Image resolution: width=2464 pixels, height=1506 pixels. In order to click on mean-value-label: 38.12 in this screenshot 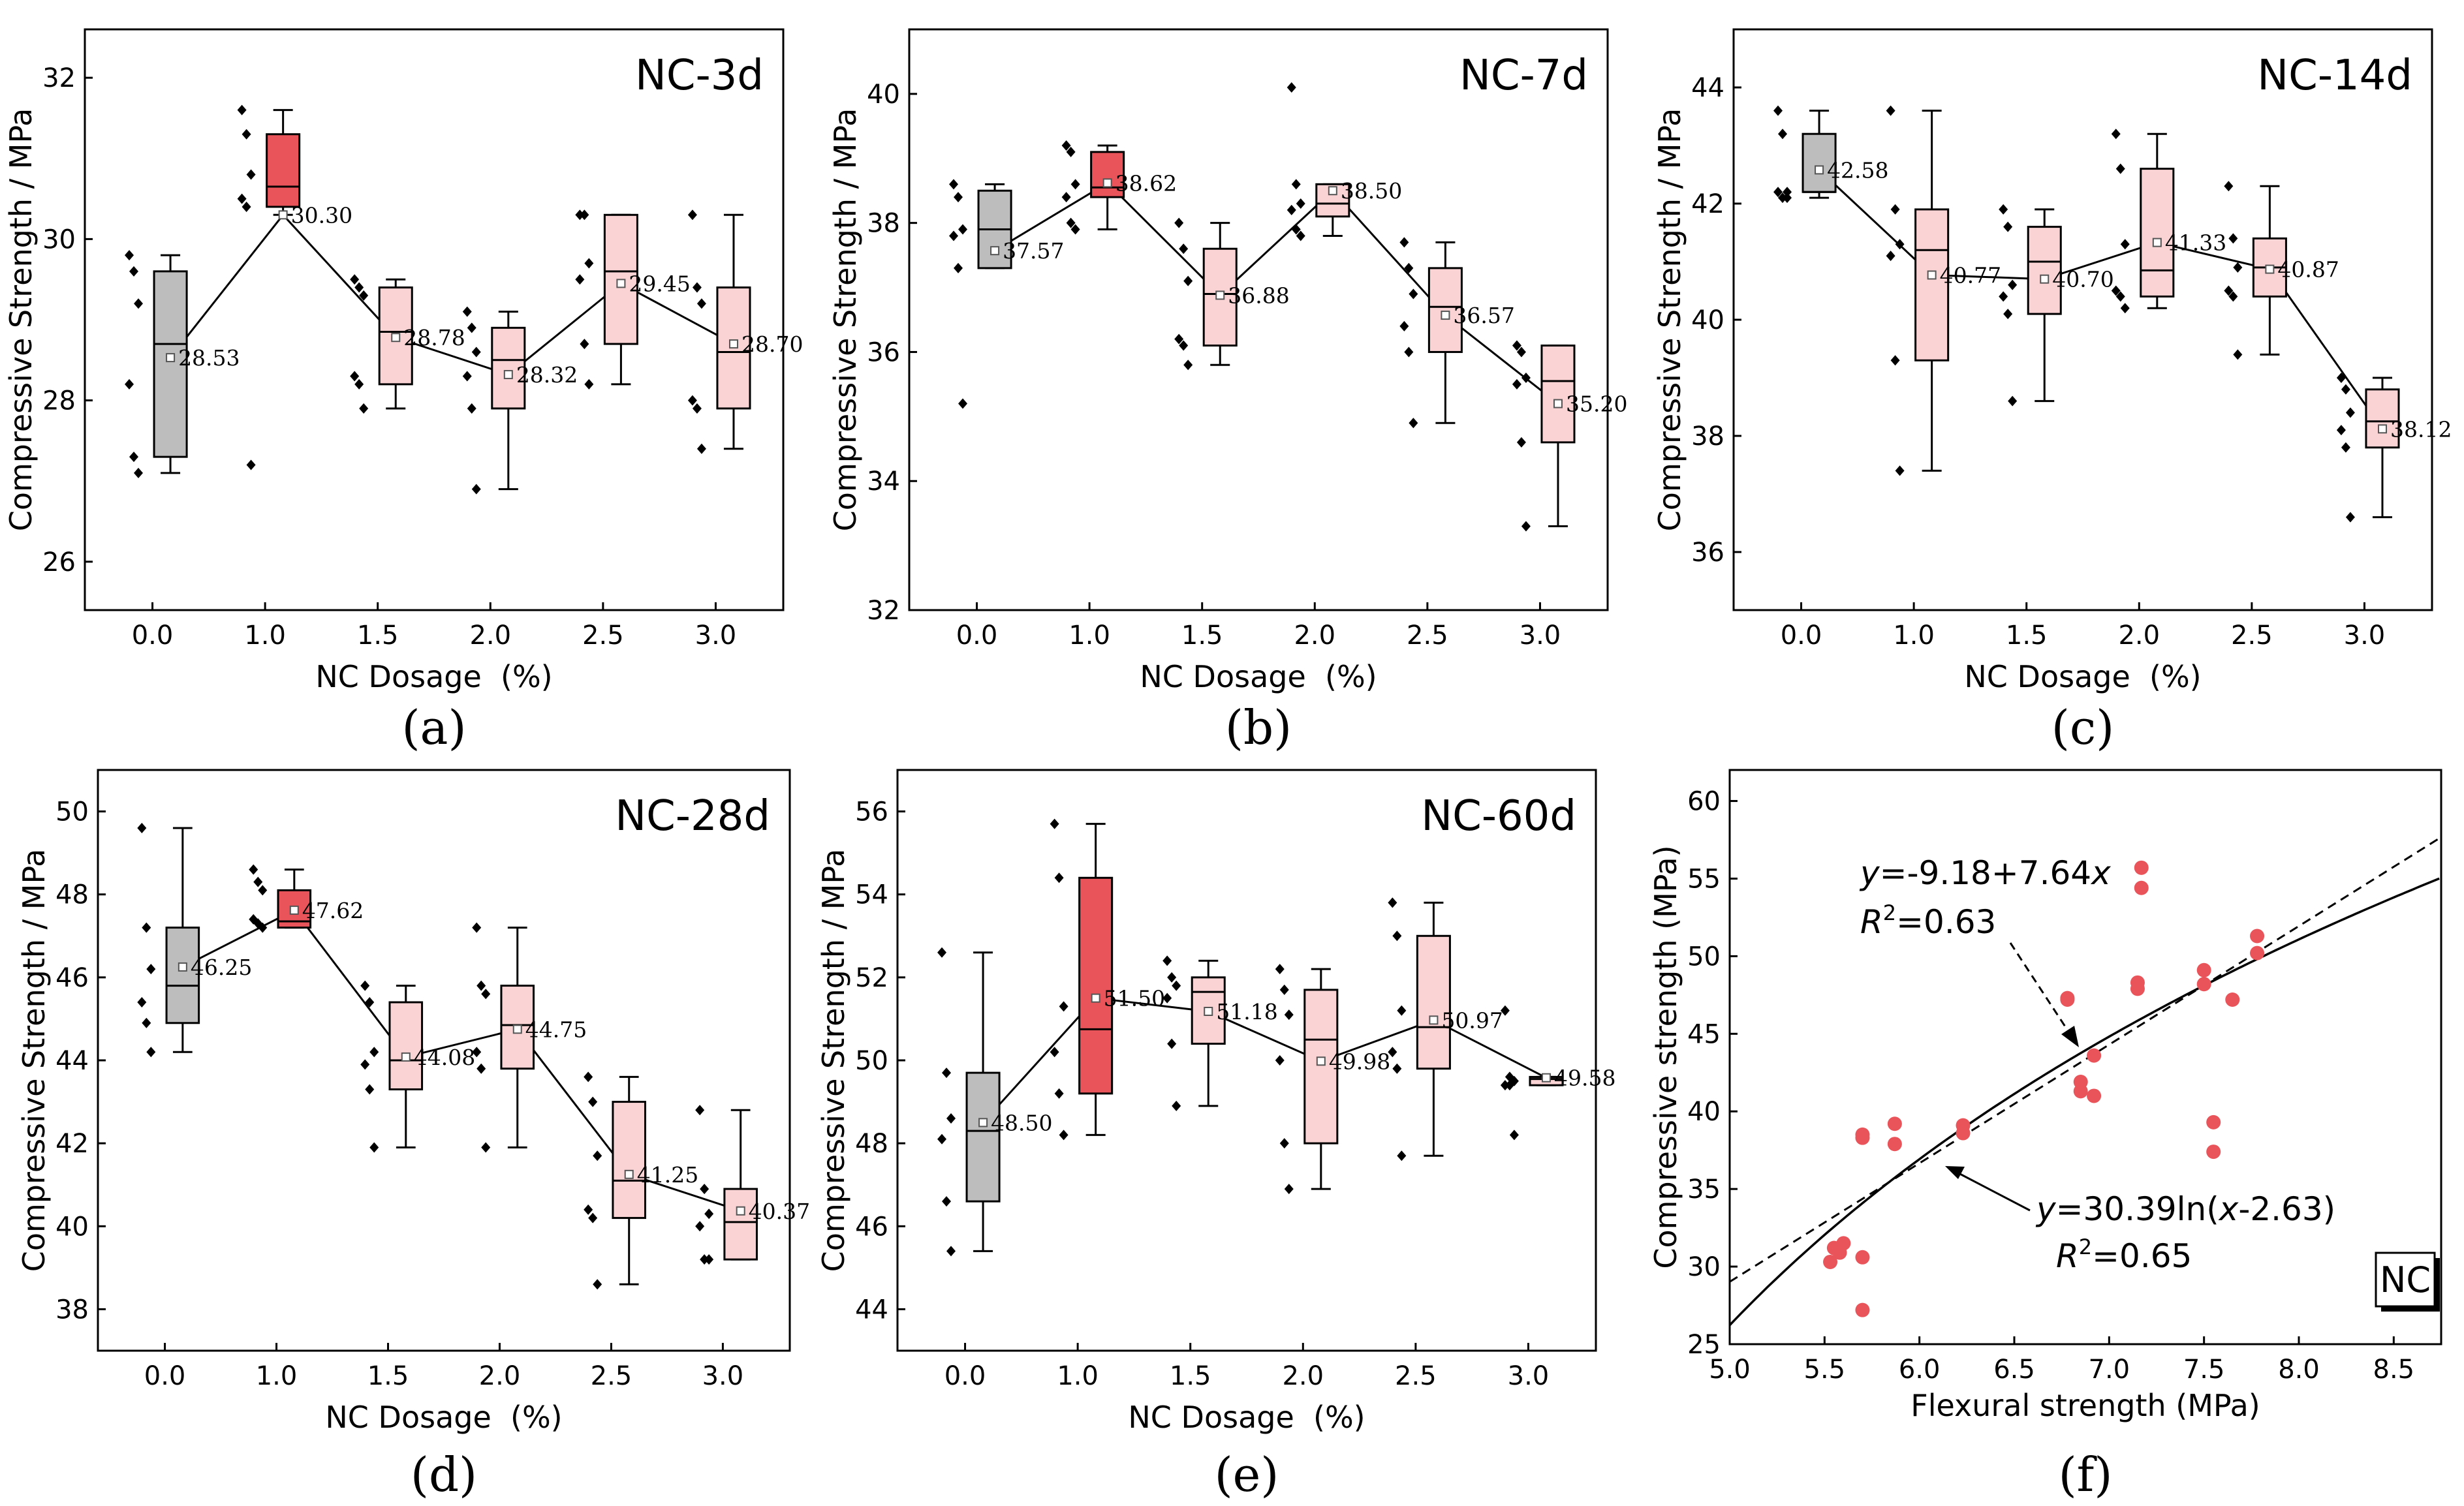, I will do `click(2421, 429)`.